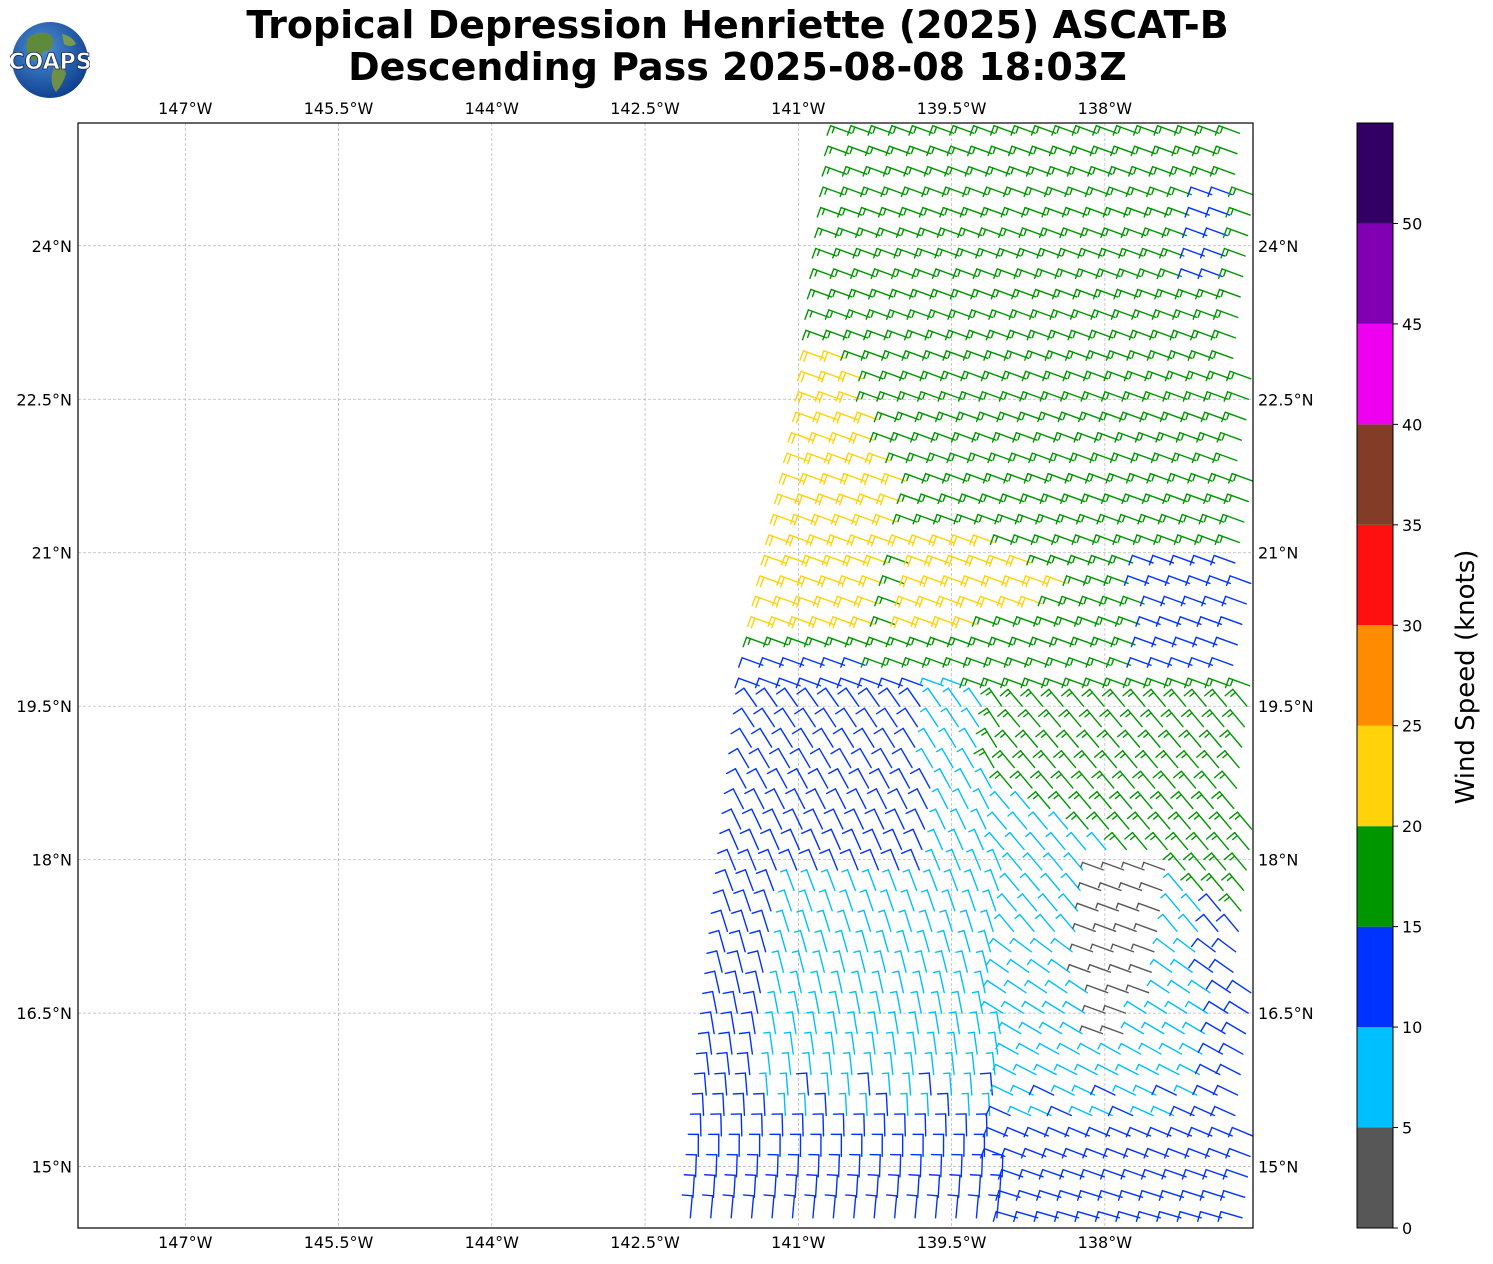  I want to click on colorbar: 0 5 10 15 20 25 30 35 40 45 50, so click(1389, 680).